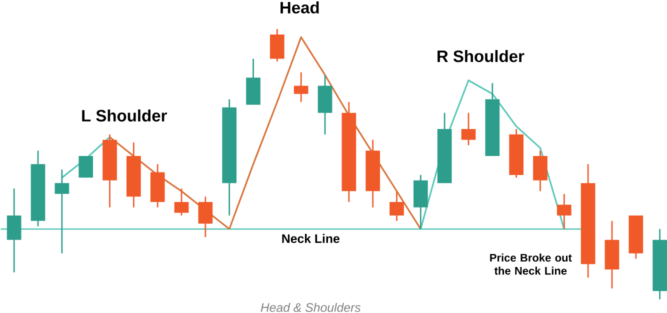  I want to click on annotation: R Shoulder, so click(481, 56).